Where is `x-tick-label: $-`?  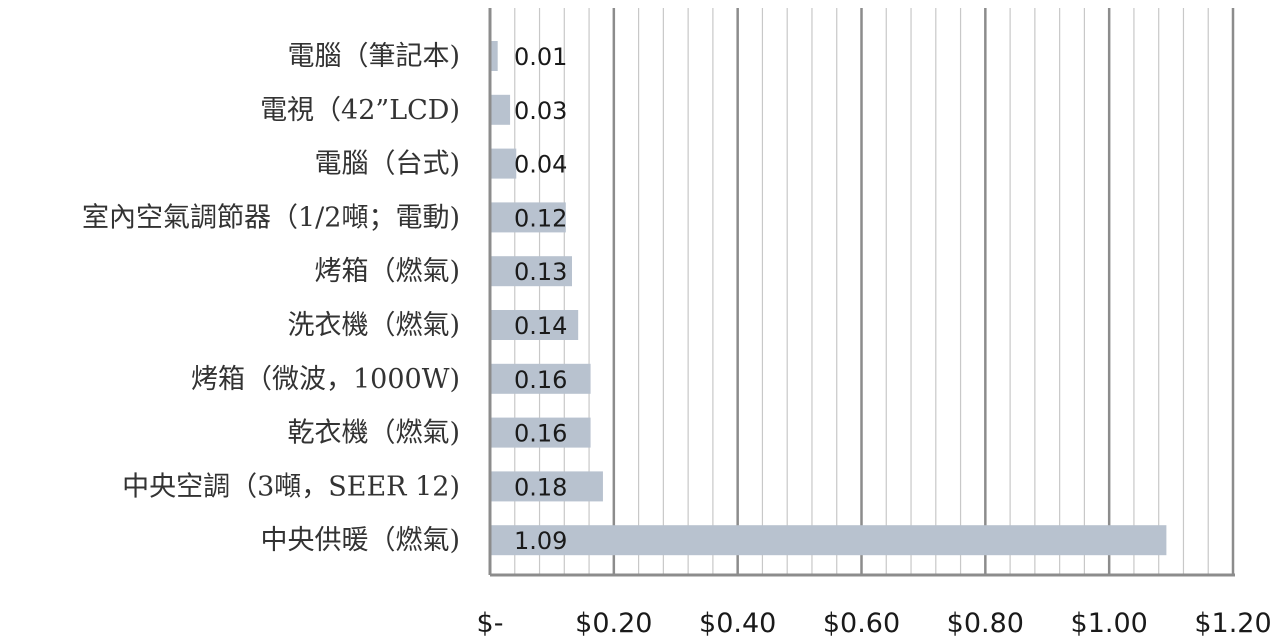 x-tick-label: $- is located at coordinates (490, 622).